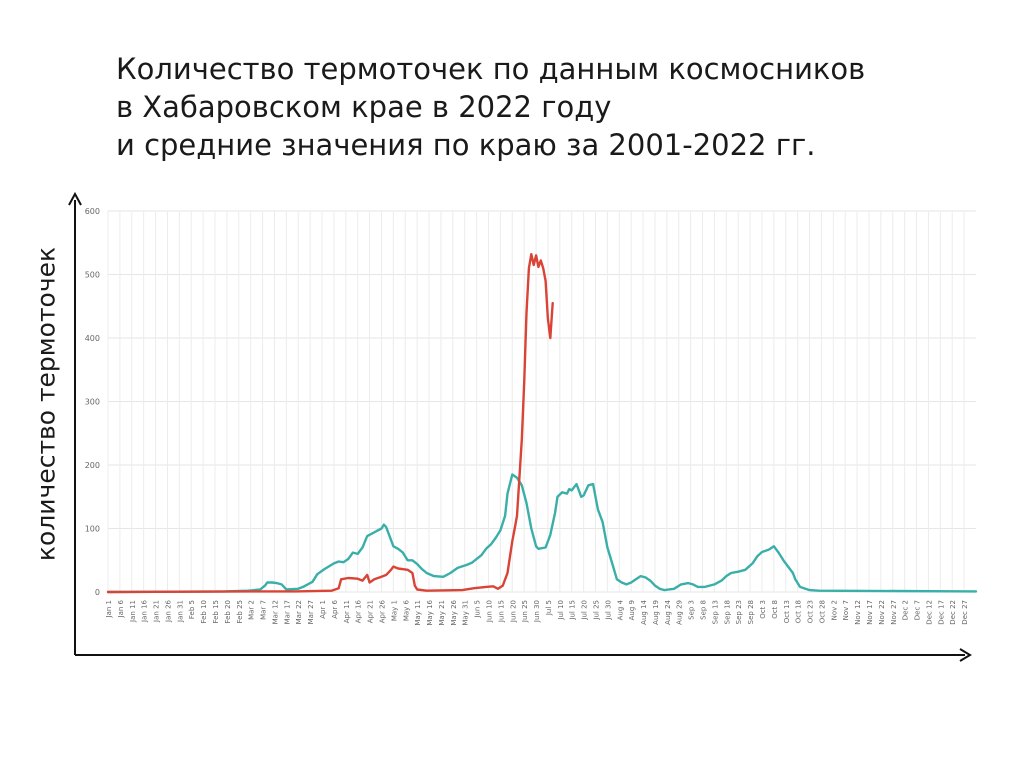 This screenshot has width=1024, height=768. What do you see at coordinates (92, 338) in the screenshot?
I see `y-tick-label: 400` at bounding box center [92, 338].